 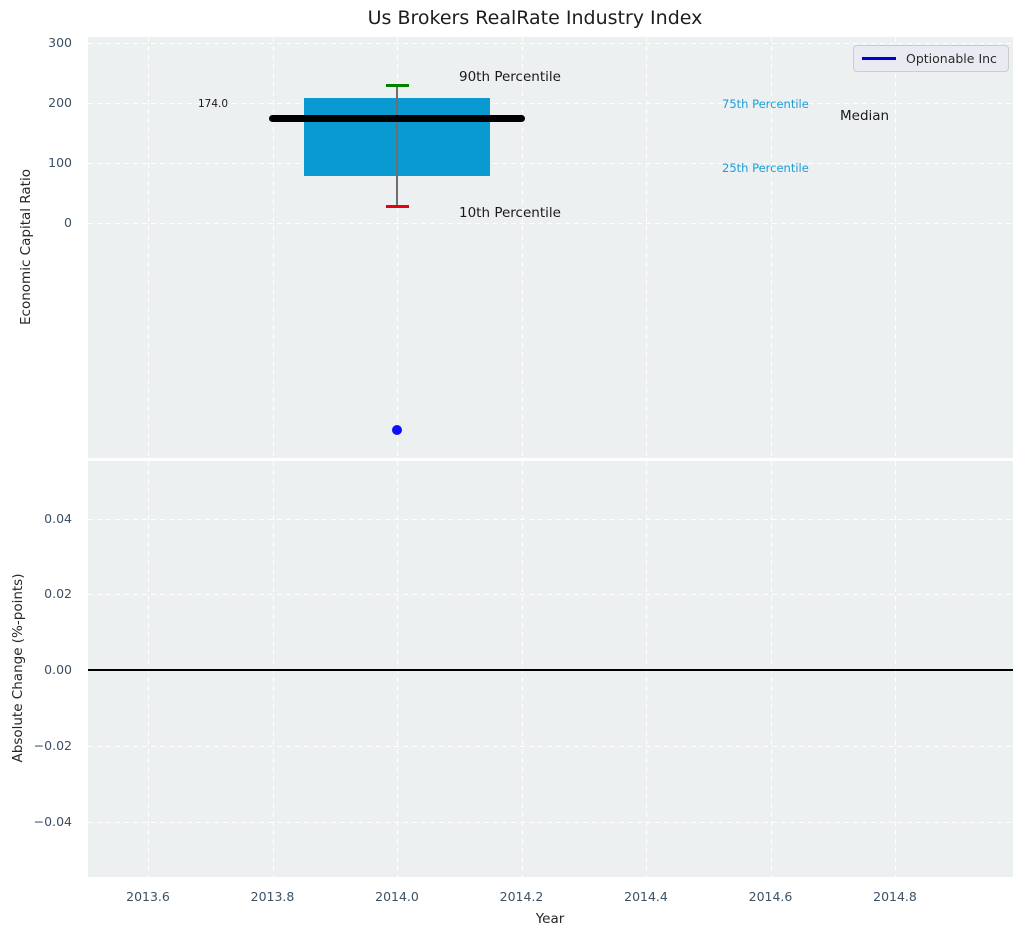 I want to click on zero-reference-line, so click(x=550, y=670).